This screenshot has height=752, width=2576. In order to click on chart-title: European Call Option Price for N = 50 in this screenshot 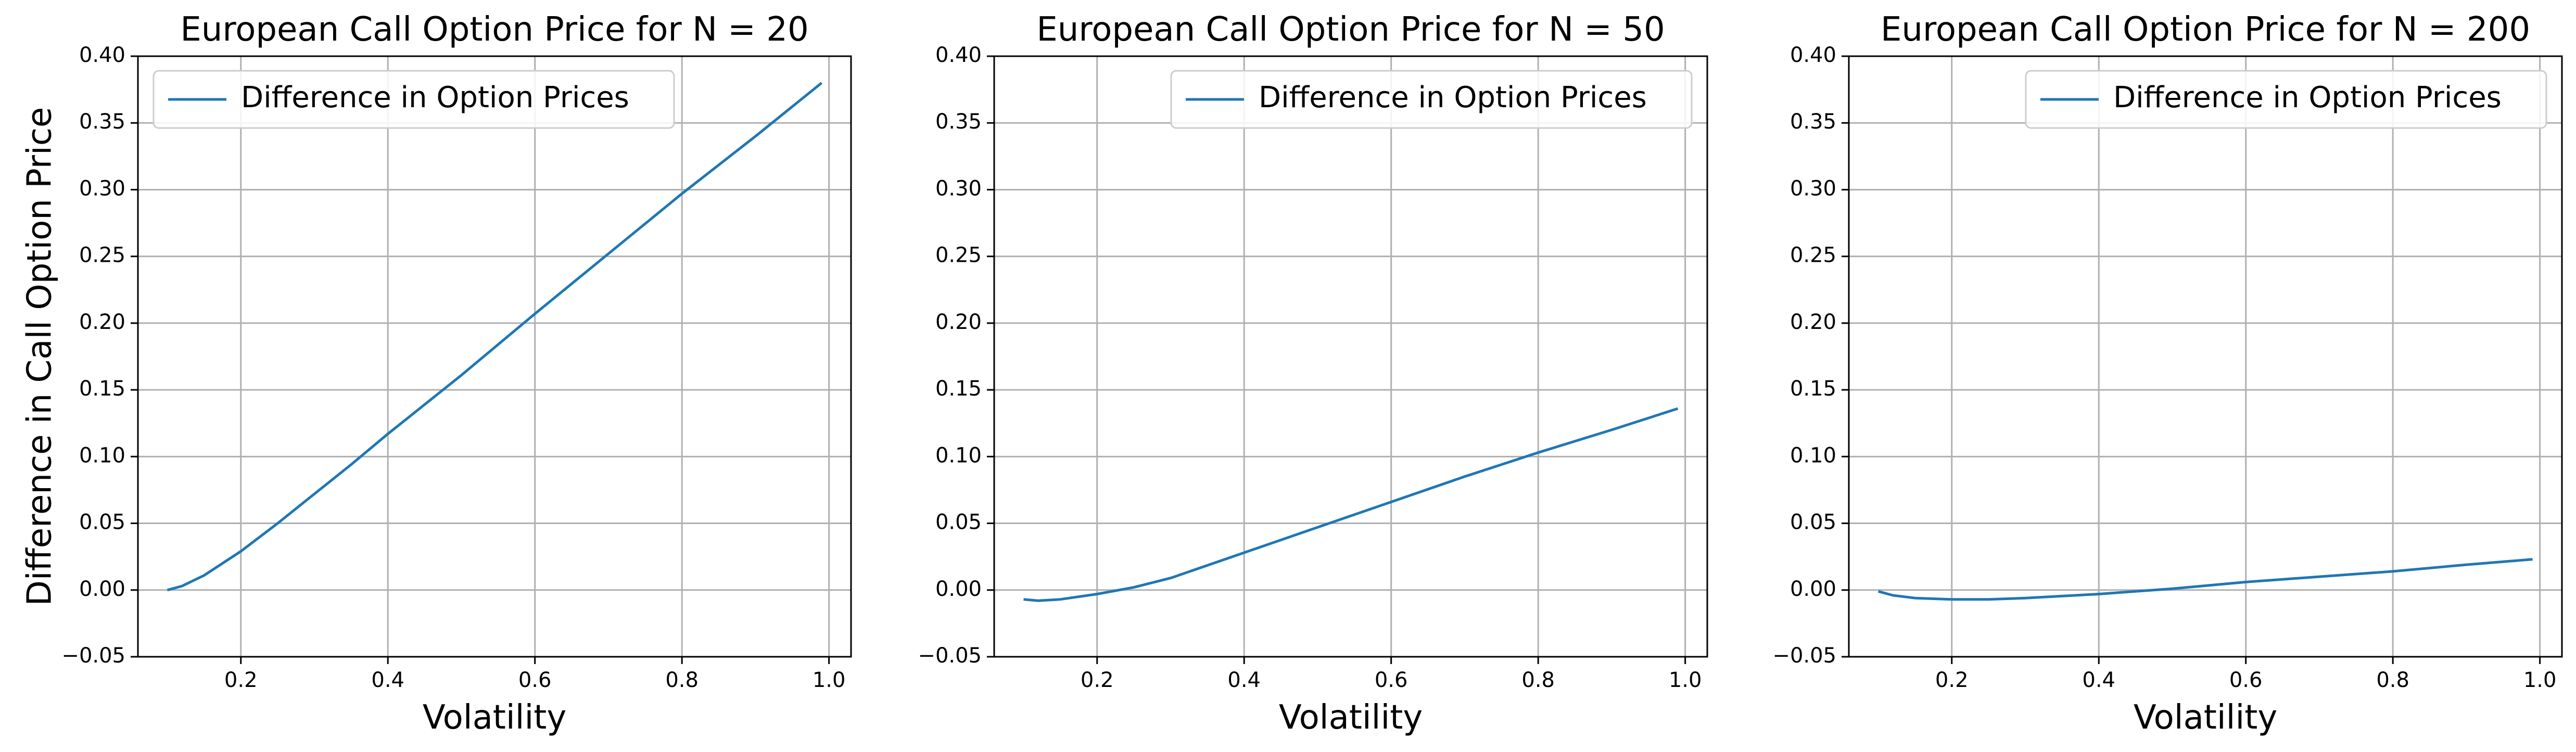, I will do `click(1350, 29)`.